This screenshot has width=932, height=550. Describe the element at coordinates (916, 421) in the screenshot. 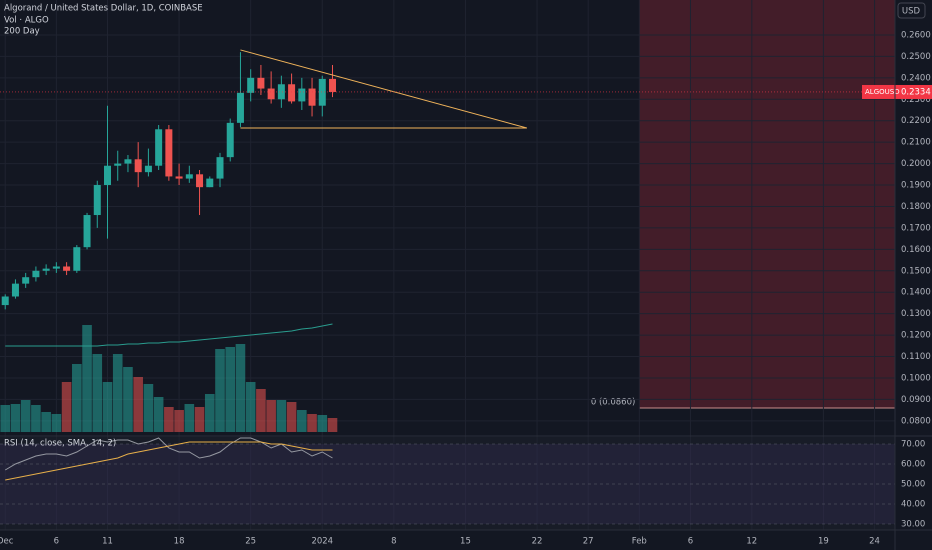

I see `y-tick-label: 0.0800` at that location.